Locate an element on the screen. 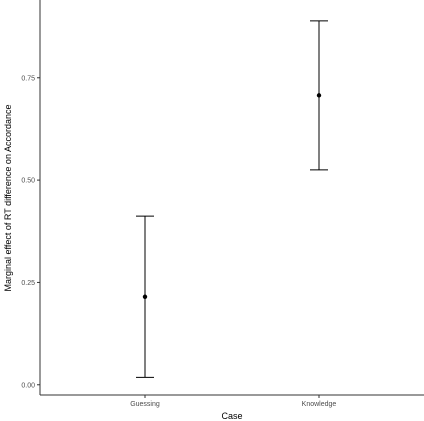  y-tick-label: 0.25 is located at coordinates (28, 283).